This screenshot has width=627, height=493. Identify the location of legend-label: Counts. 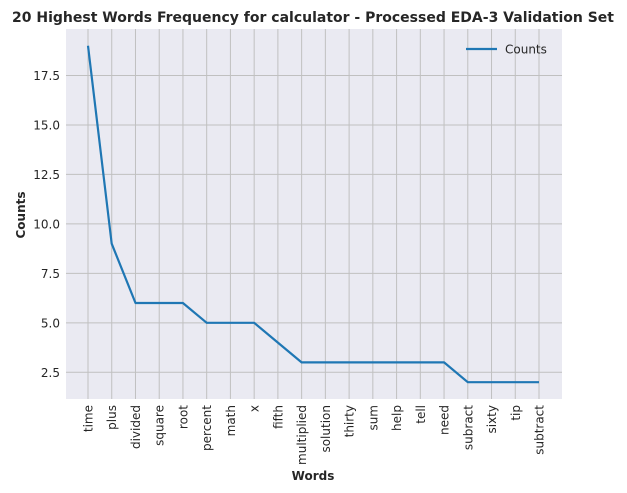
(526, 50).